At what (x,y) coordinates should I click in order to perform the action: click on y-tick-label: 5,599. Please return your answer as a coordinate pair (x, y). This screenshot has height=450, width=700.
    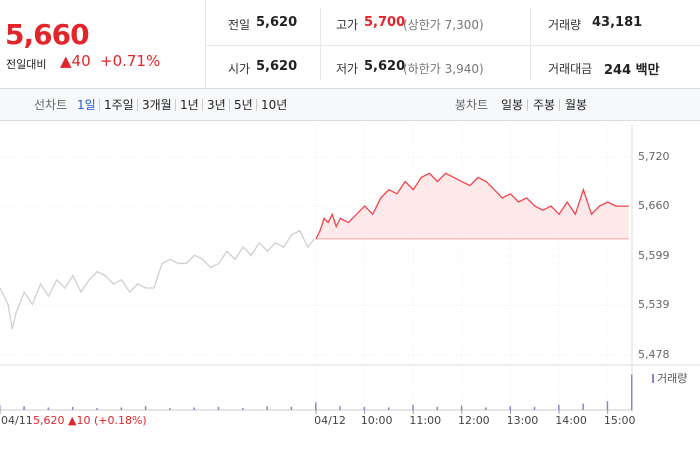
    Looking at the image, I should click on (654, 255).